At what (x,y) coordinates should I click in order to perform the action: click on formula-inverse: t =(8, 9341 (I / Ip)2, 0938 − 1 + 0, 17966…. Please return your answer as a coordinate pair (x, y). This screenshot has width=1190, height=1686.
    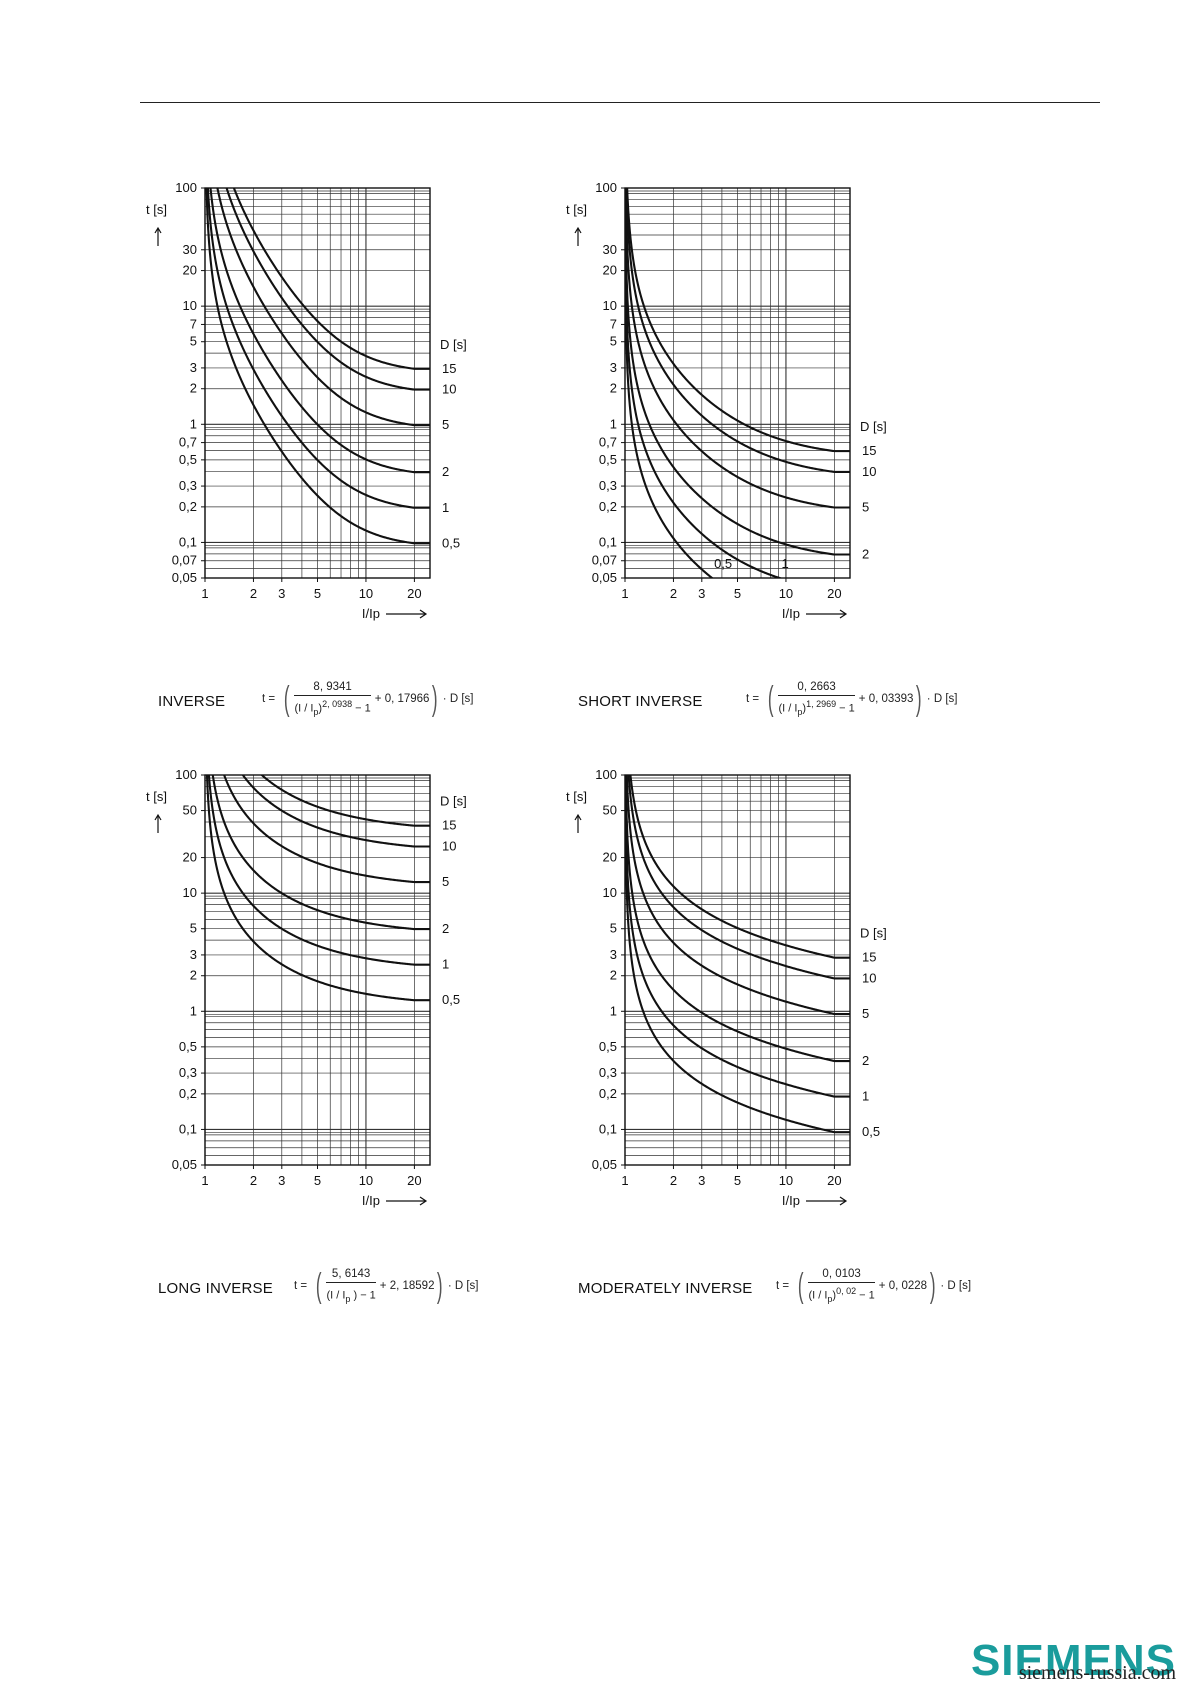
    Looking at the image, I should click on (367, 699).